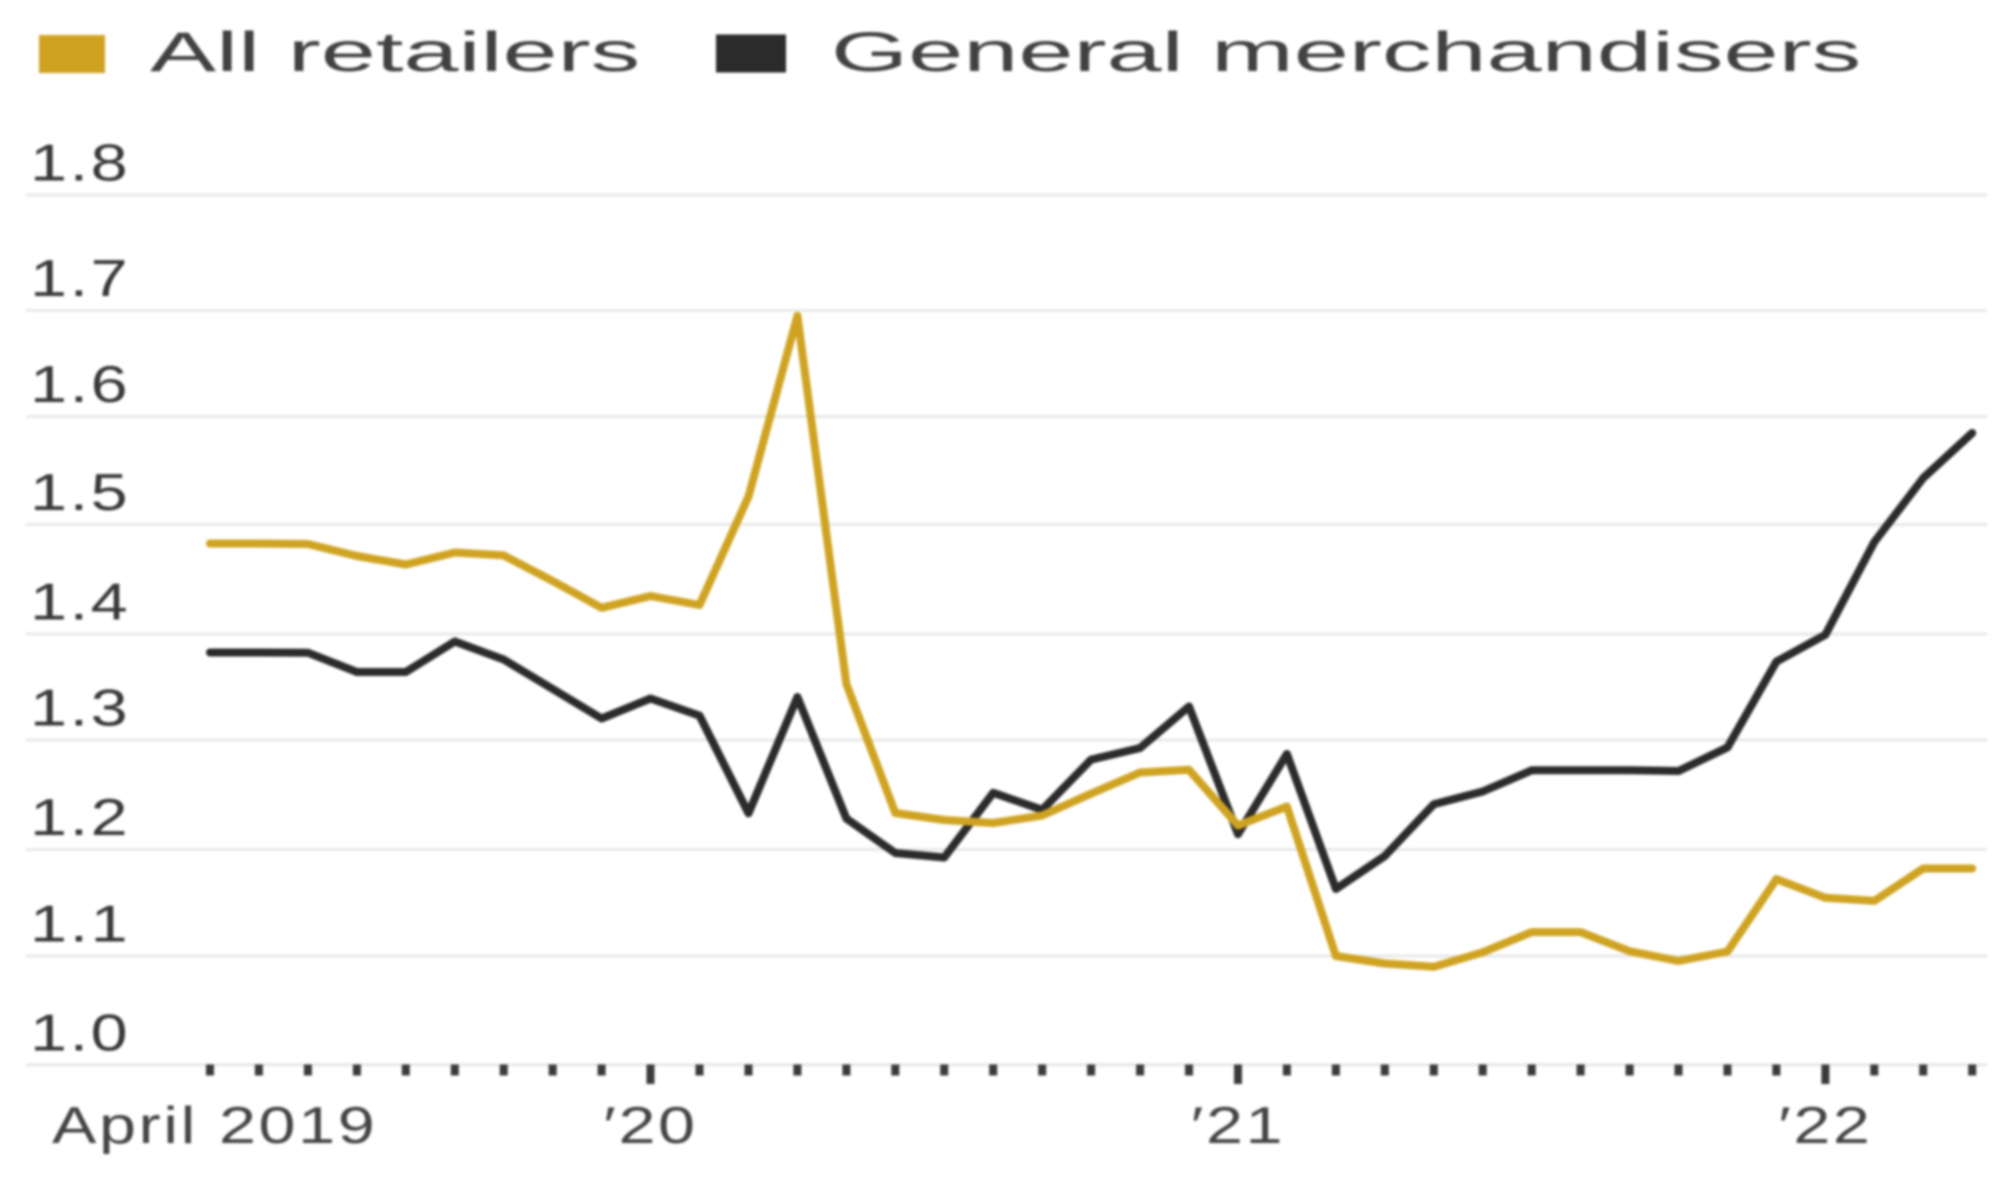 Image resolution: width=2007 pixels, height=1179 pixels. What do you see at coordinates (80, 707) in the screenshot?
I see `svg-text: 1.3` at bounding box center [80, 707].